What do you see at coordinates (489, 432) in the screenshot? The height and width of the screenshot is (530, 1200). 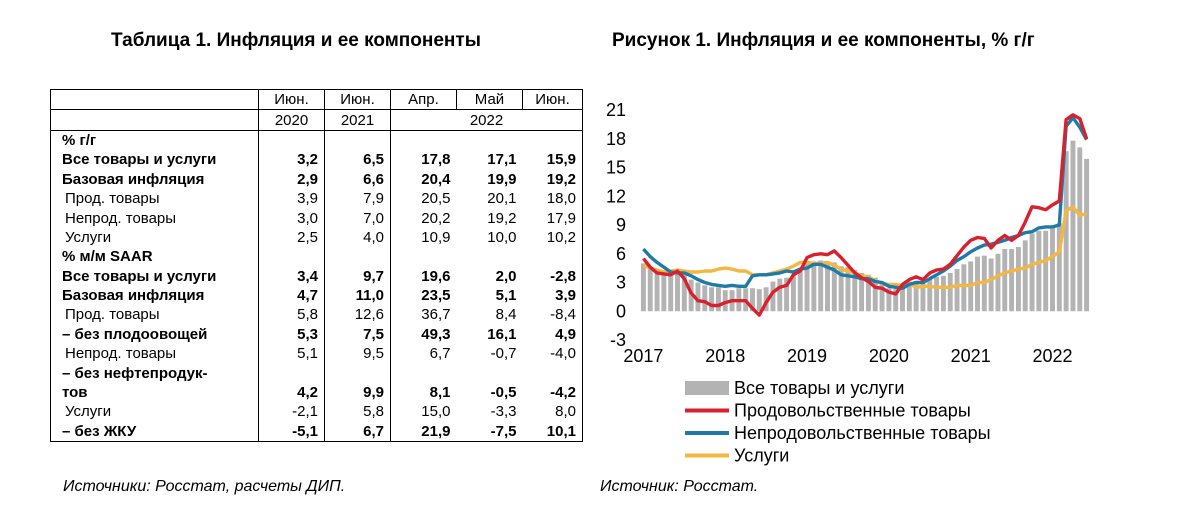 I see `table-cell: -7,5` at bounding box center [489, 432].